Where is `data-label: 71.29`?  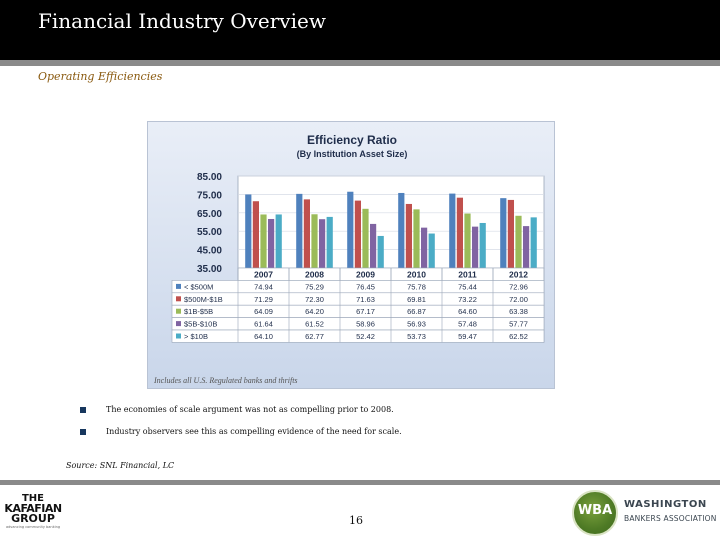 data-label: 71.29 is located at coordinates (263, 299).